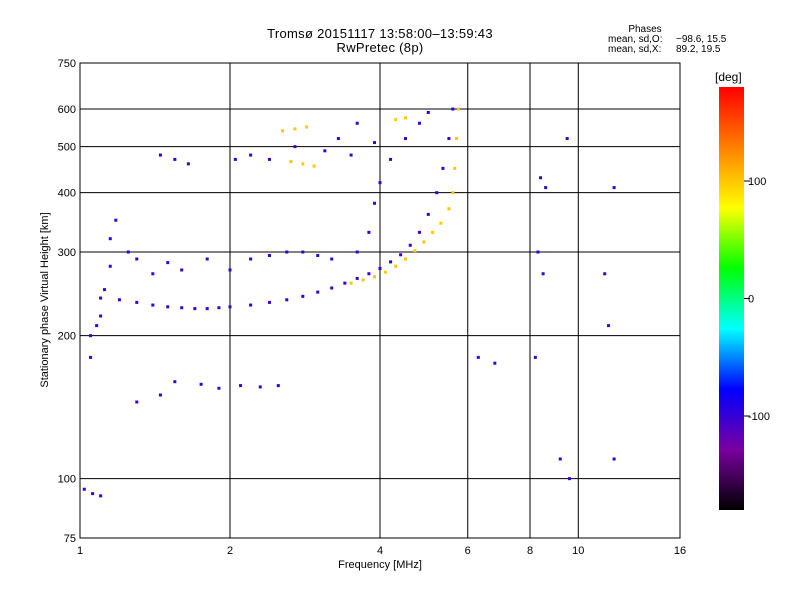  What do you see at coordinates (380, 33) in the screenshot?
I see `chart-title: Tromsø 20151117 13:58:00–13:59:43` at bounding box center [380, 33].